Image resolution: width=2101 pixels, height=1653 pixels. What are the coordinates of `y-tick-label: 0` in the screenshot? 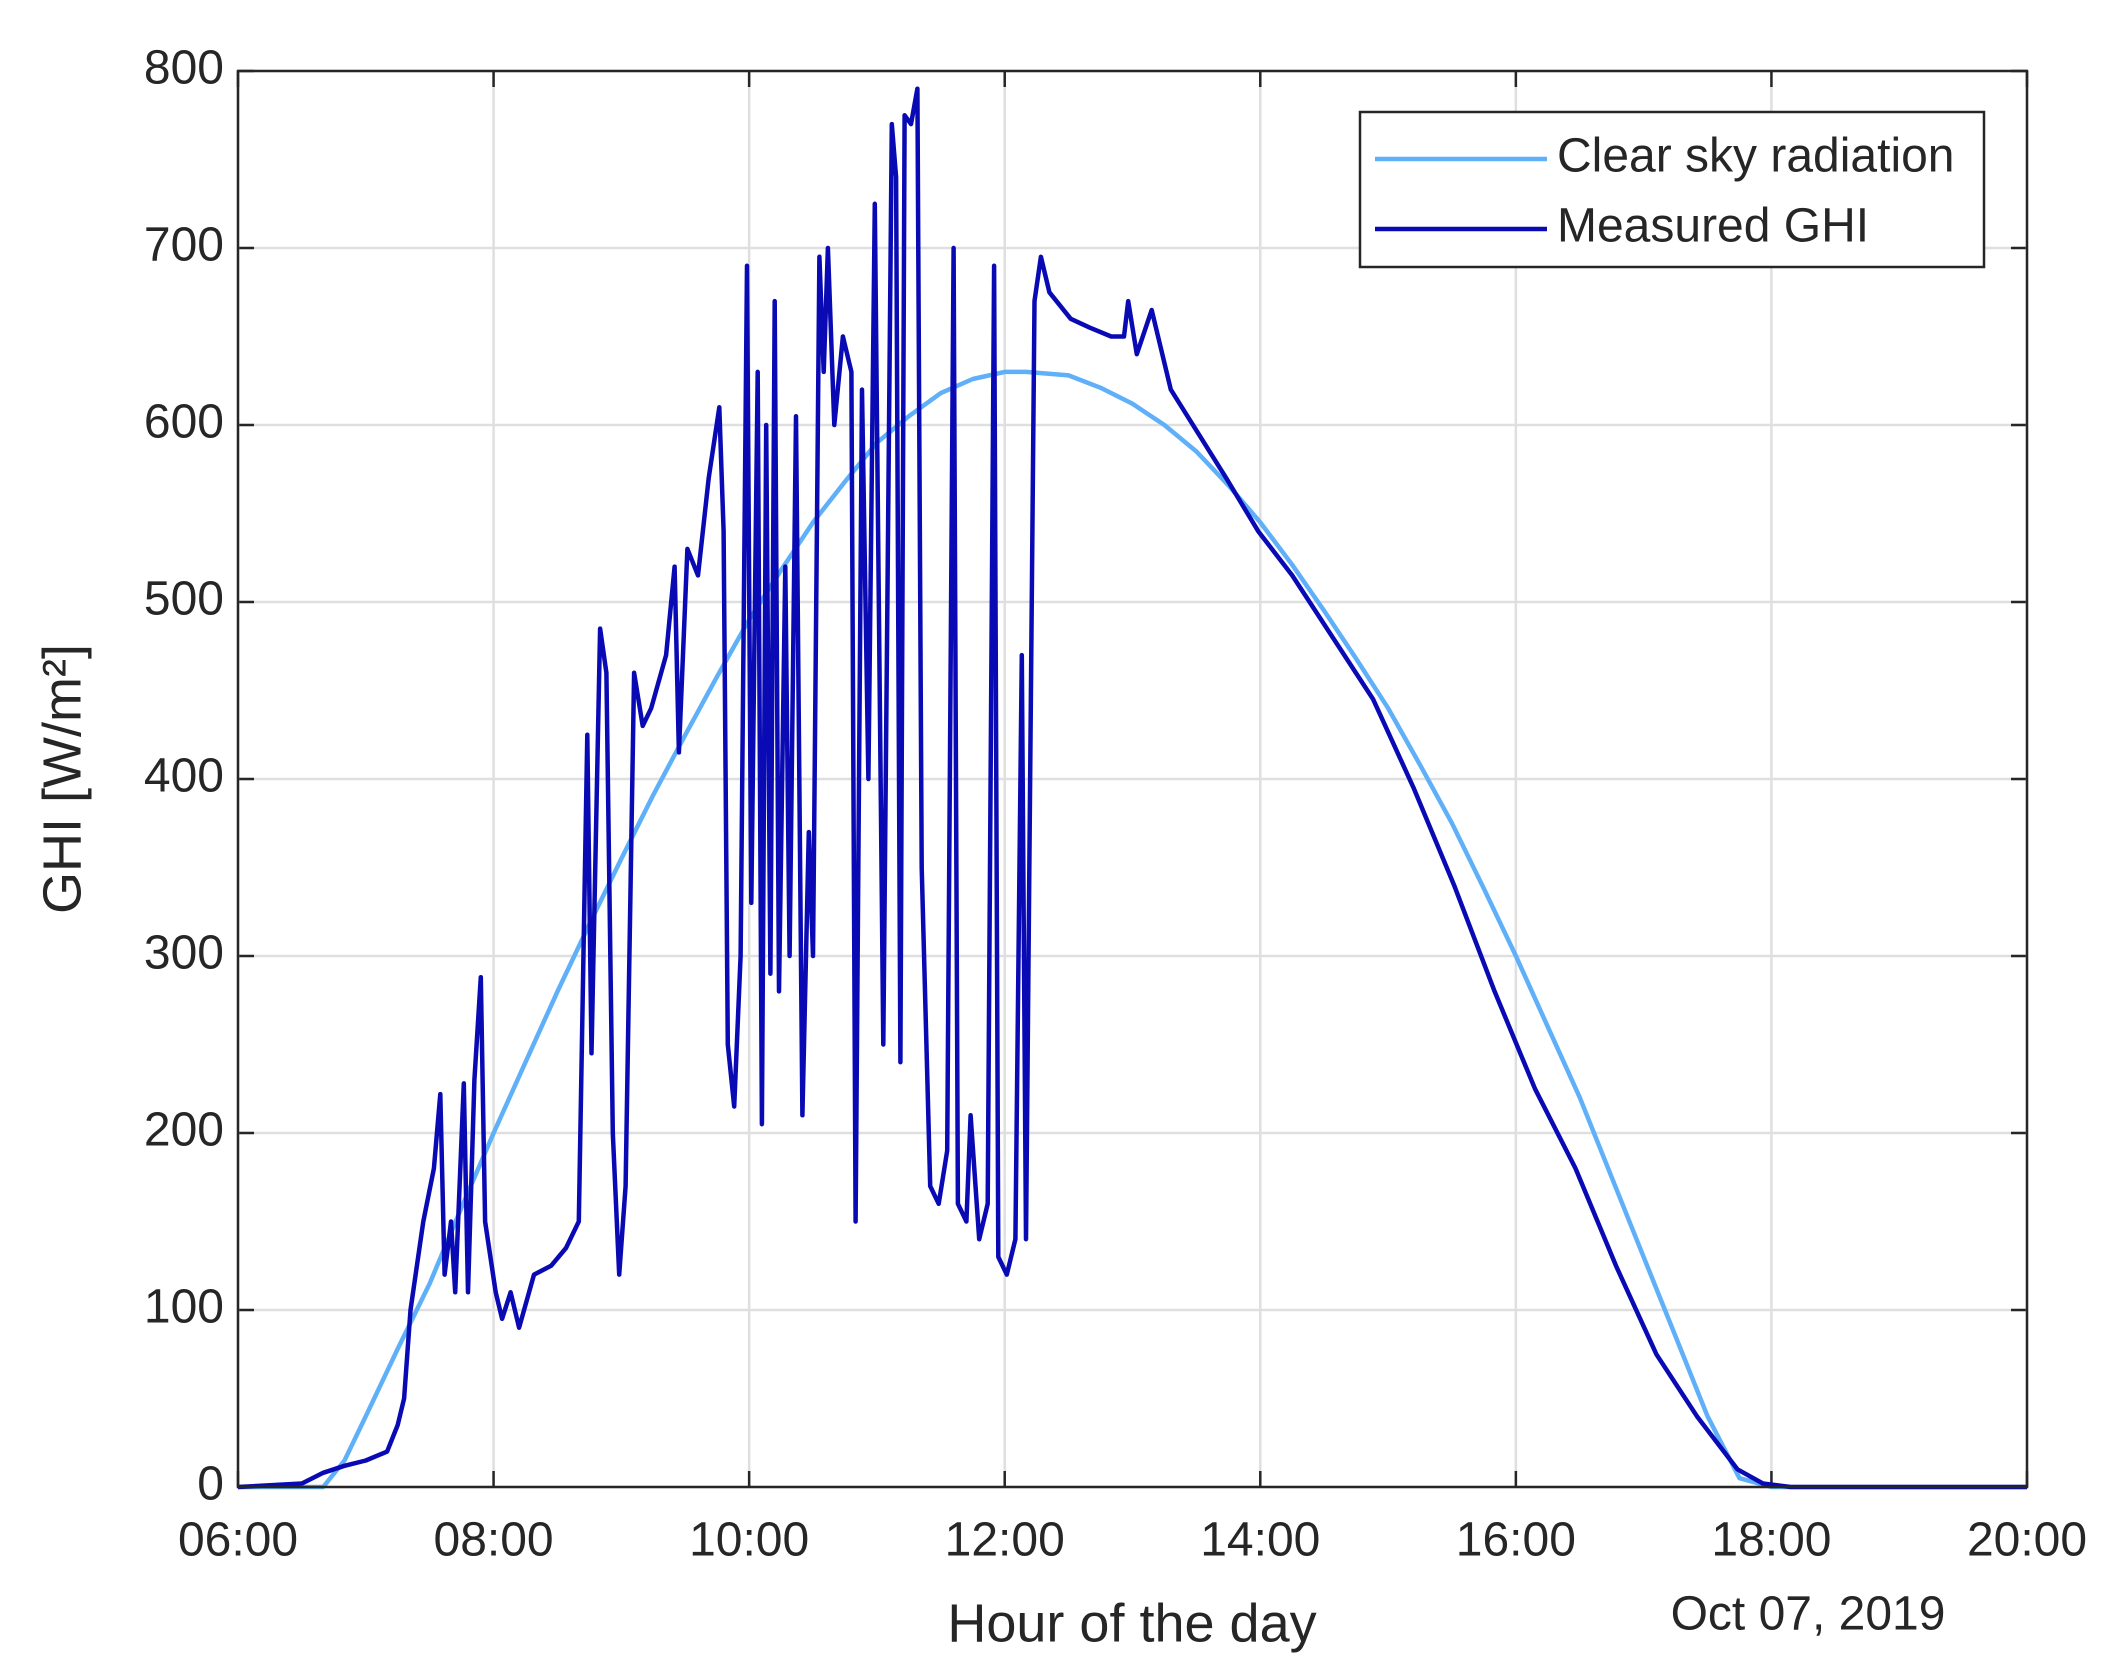 It's located at (210, 1484).